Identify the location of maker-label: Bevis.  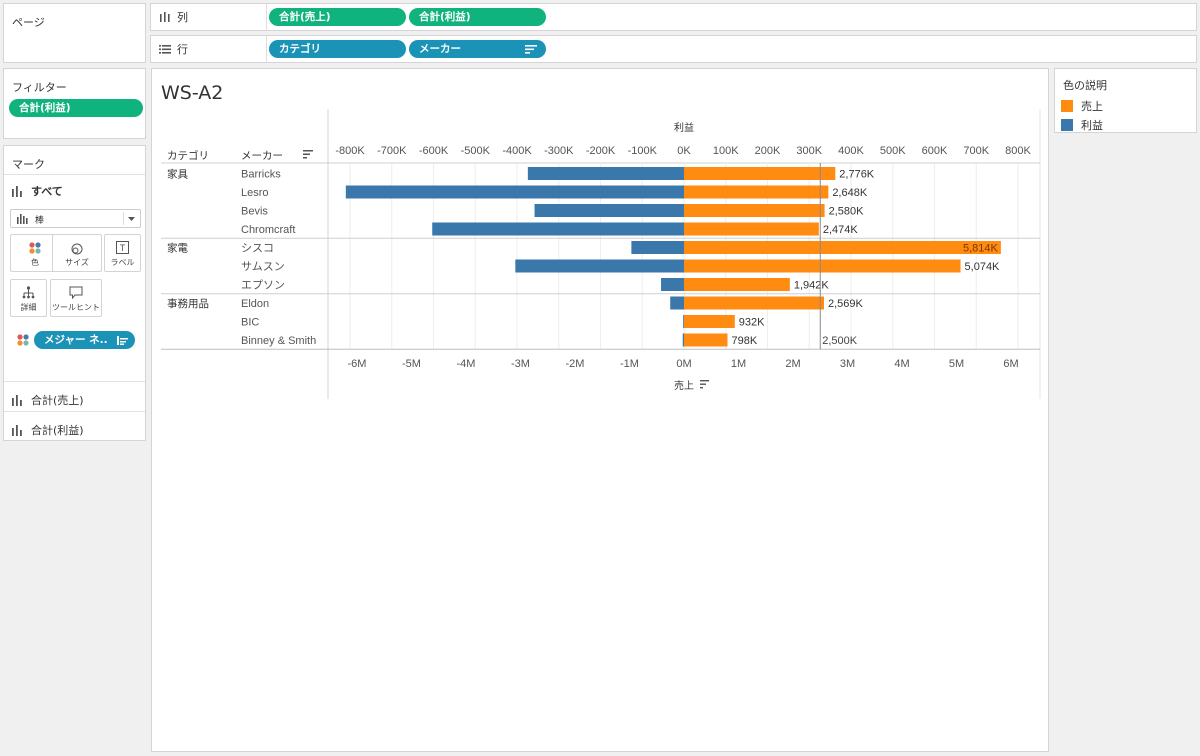
(254, 212).